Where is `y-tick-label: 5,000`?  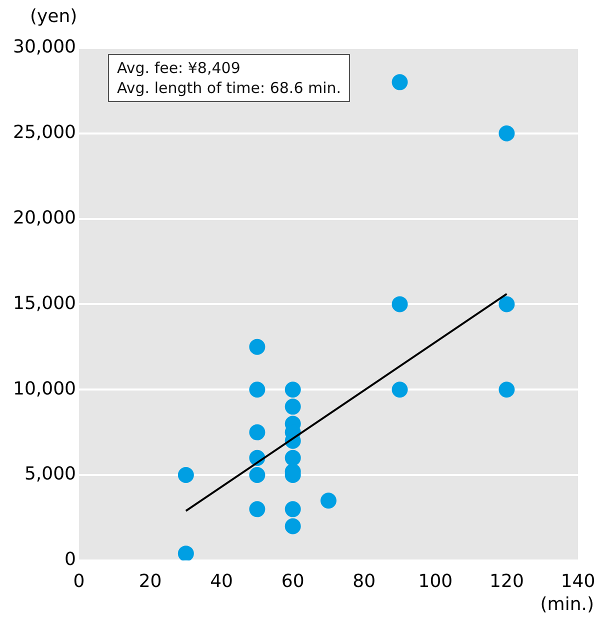 y-tick-label: 5,000 is located at coordinates (50, 474).